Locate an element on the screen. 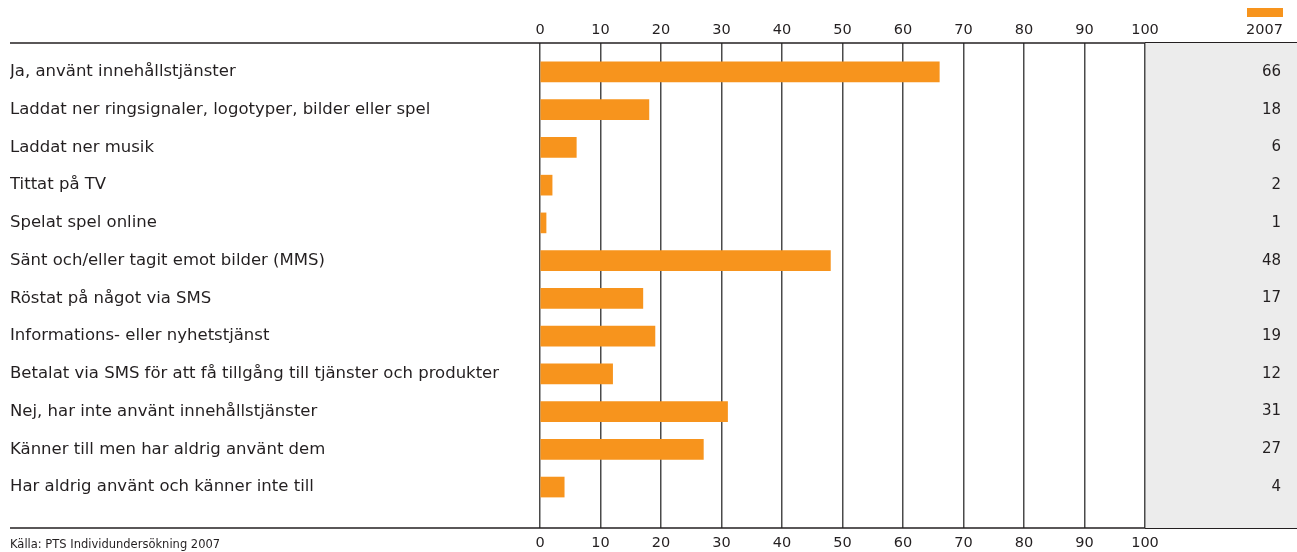 This screenshot has width=1297, height=552. data-label: 6 is located at coordinates (1276, 146).